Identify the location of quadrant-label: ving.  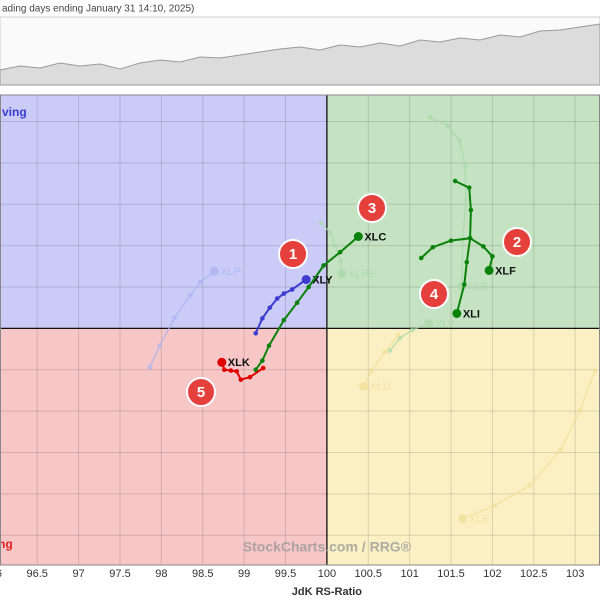
(14, 112).